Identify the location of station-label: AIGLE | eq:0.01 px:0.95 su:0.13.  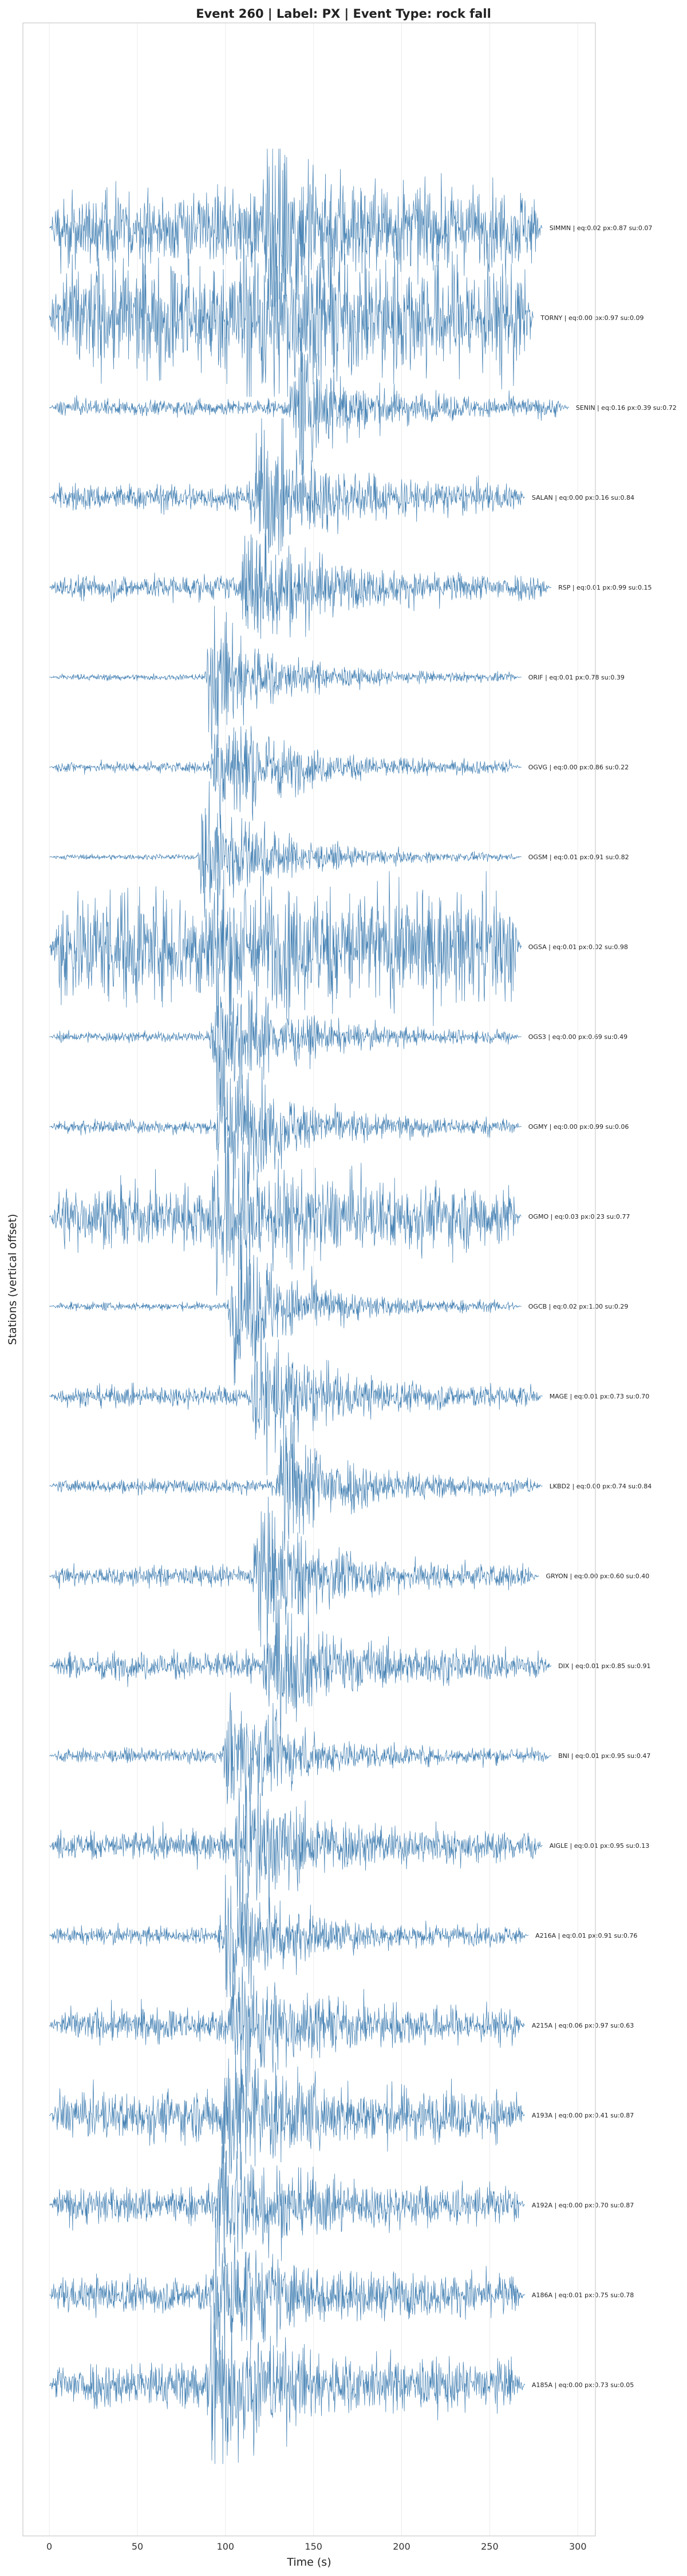
(600, 1846).